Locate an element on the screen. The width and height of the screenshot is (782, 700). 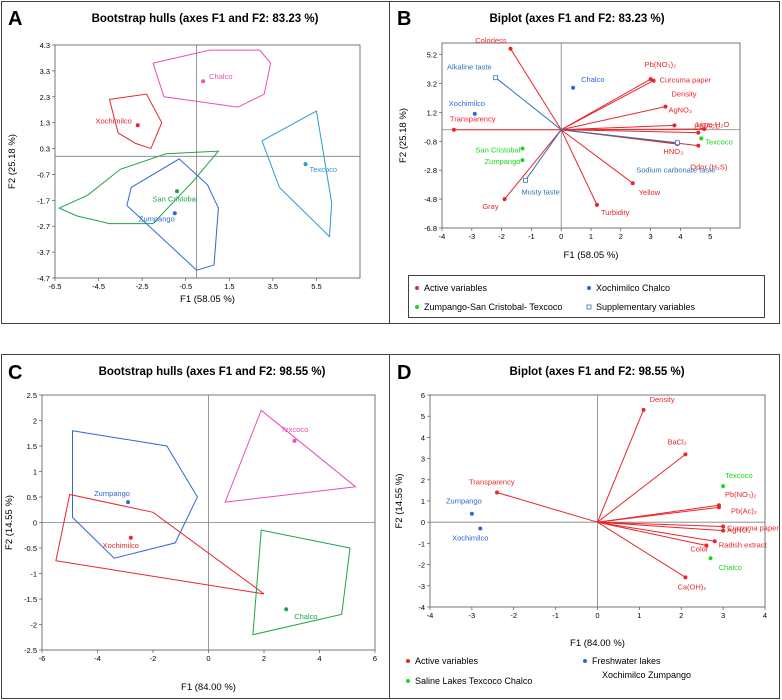
chart-b-x-tick-label: 0 is located at coordinates (561, 236).